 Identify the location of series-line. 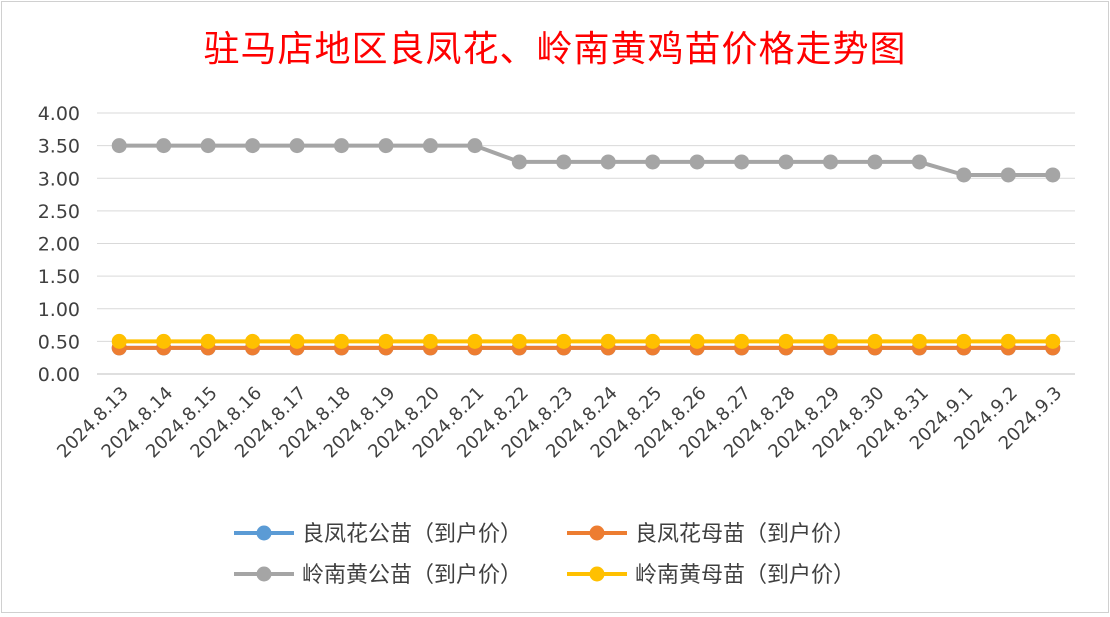
(586, 160).